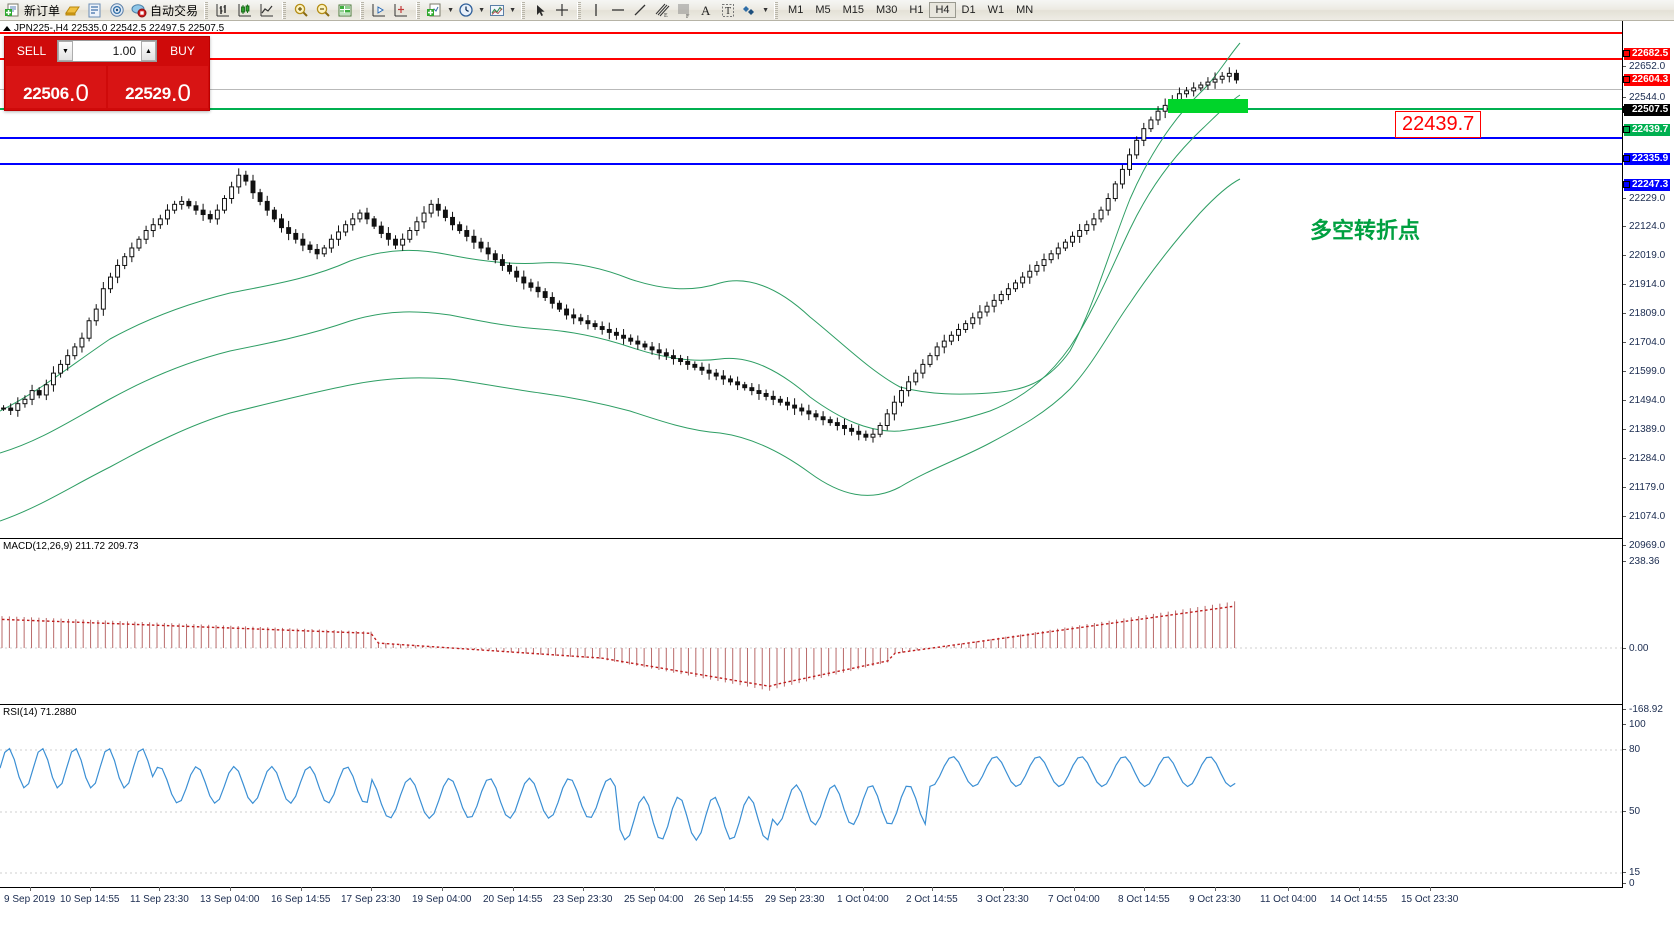 This screenshot has height=946, width=1674. What do you see at coordinates (1438, 124) in the screenshot?
I see `price-annotation-box: 22439.7` at bounding box center [1438, 124].